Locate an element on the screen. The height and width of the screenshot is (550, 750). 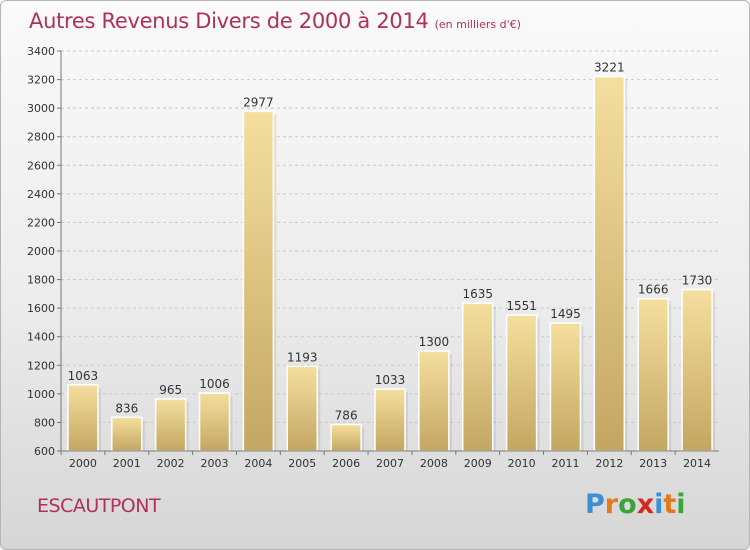
title-main: Autres Revenus Divers de 2000 à 2014 is located at coordinates (229, 21).